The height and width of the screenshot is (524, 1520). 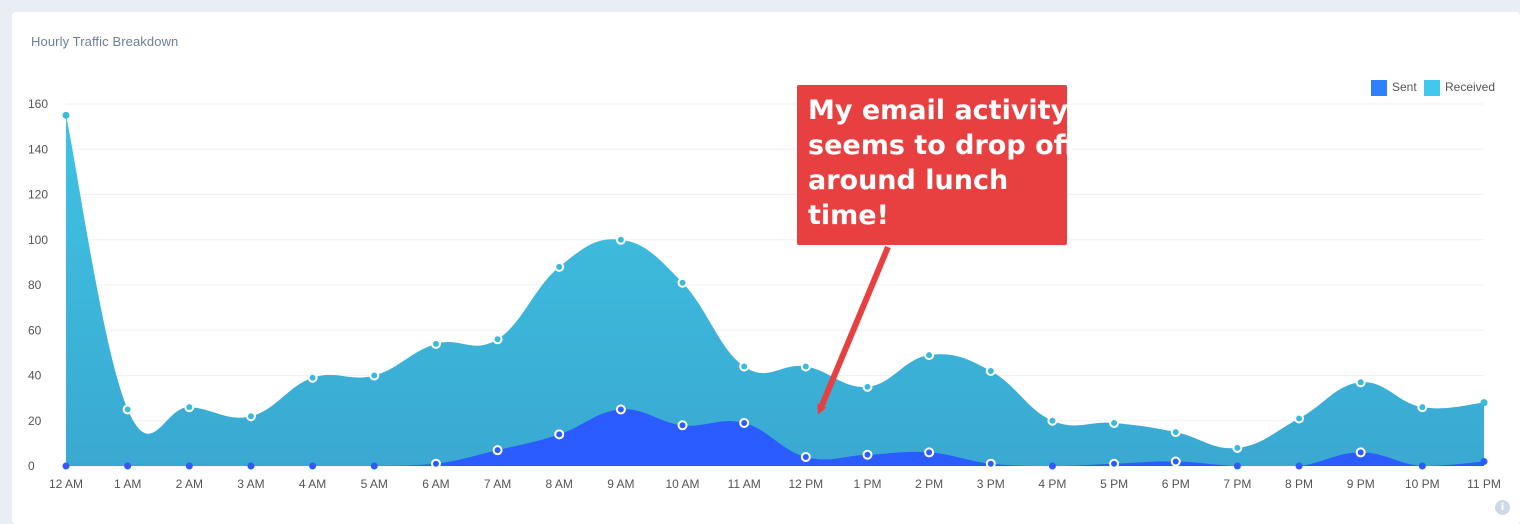 What do you see at coordinates (35, 421) in the screenshot?
I see `y-tick-label: 20` at bounding box center [35, 421].